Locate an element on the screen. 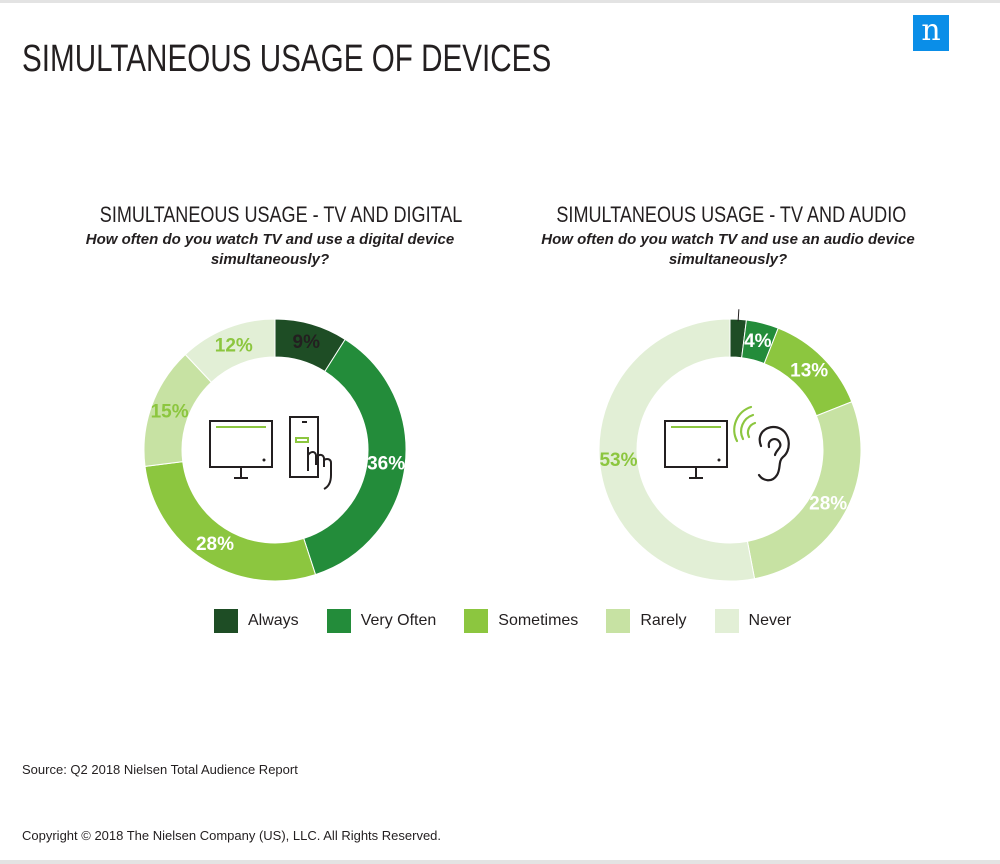  top-border is located at coordinates (500, 1).